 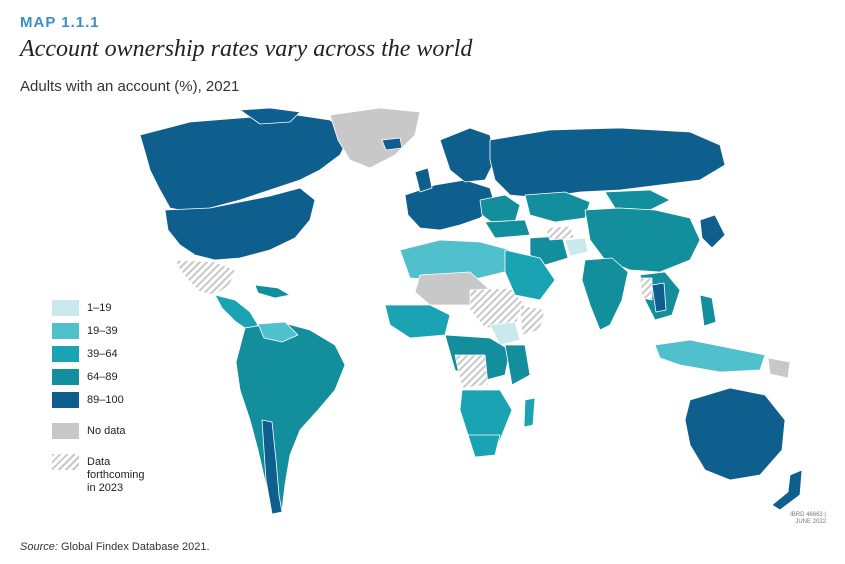 I want to click on region-horn-africa-nodata, so click(x=532, y=320).